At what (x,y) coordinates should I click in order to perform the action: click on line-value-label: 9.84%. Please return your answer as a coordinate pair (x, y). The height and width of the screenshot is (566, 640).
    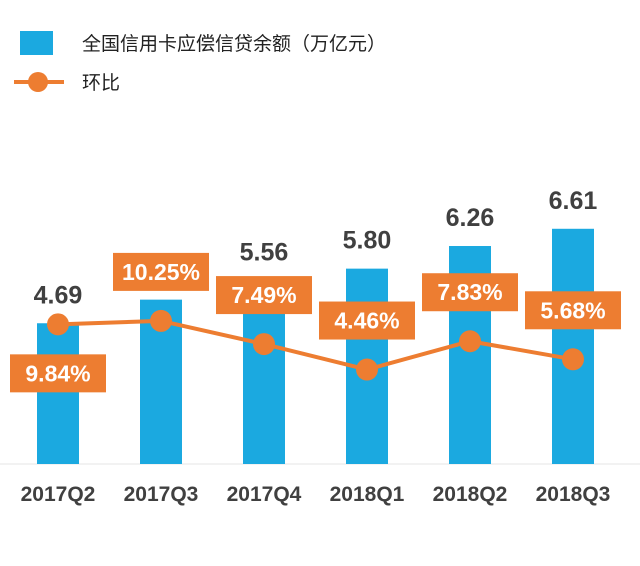
    Looking at the image, I should click on (57, 373).